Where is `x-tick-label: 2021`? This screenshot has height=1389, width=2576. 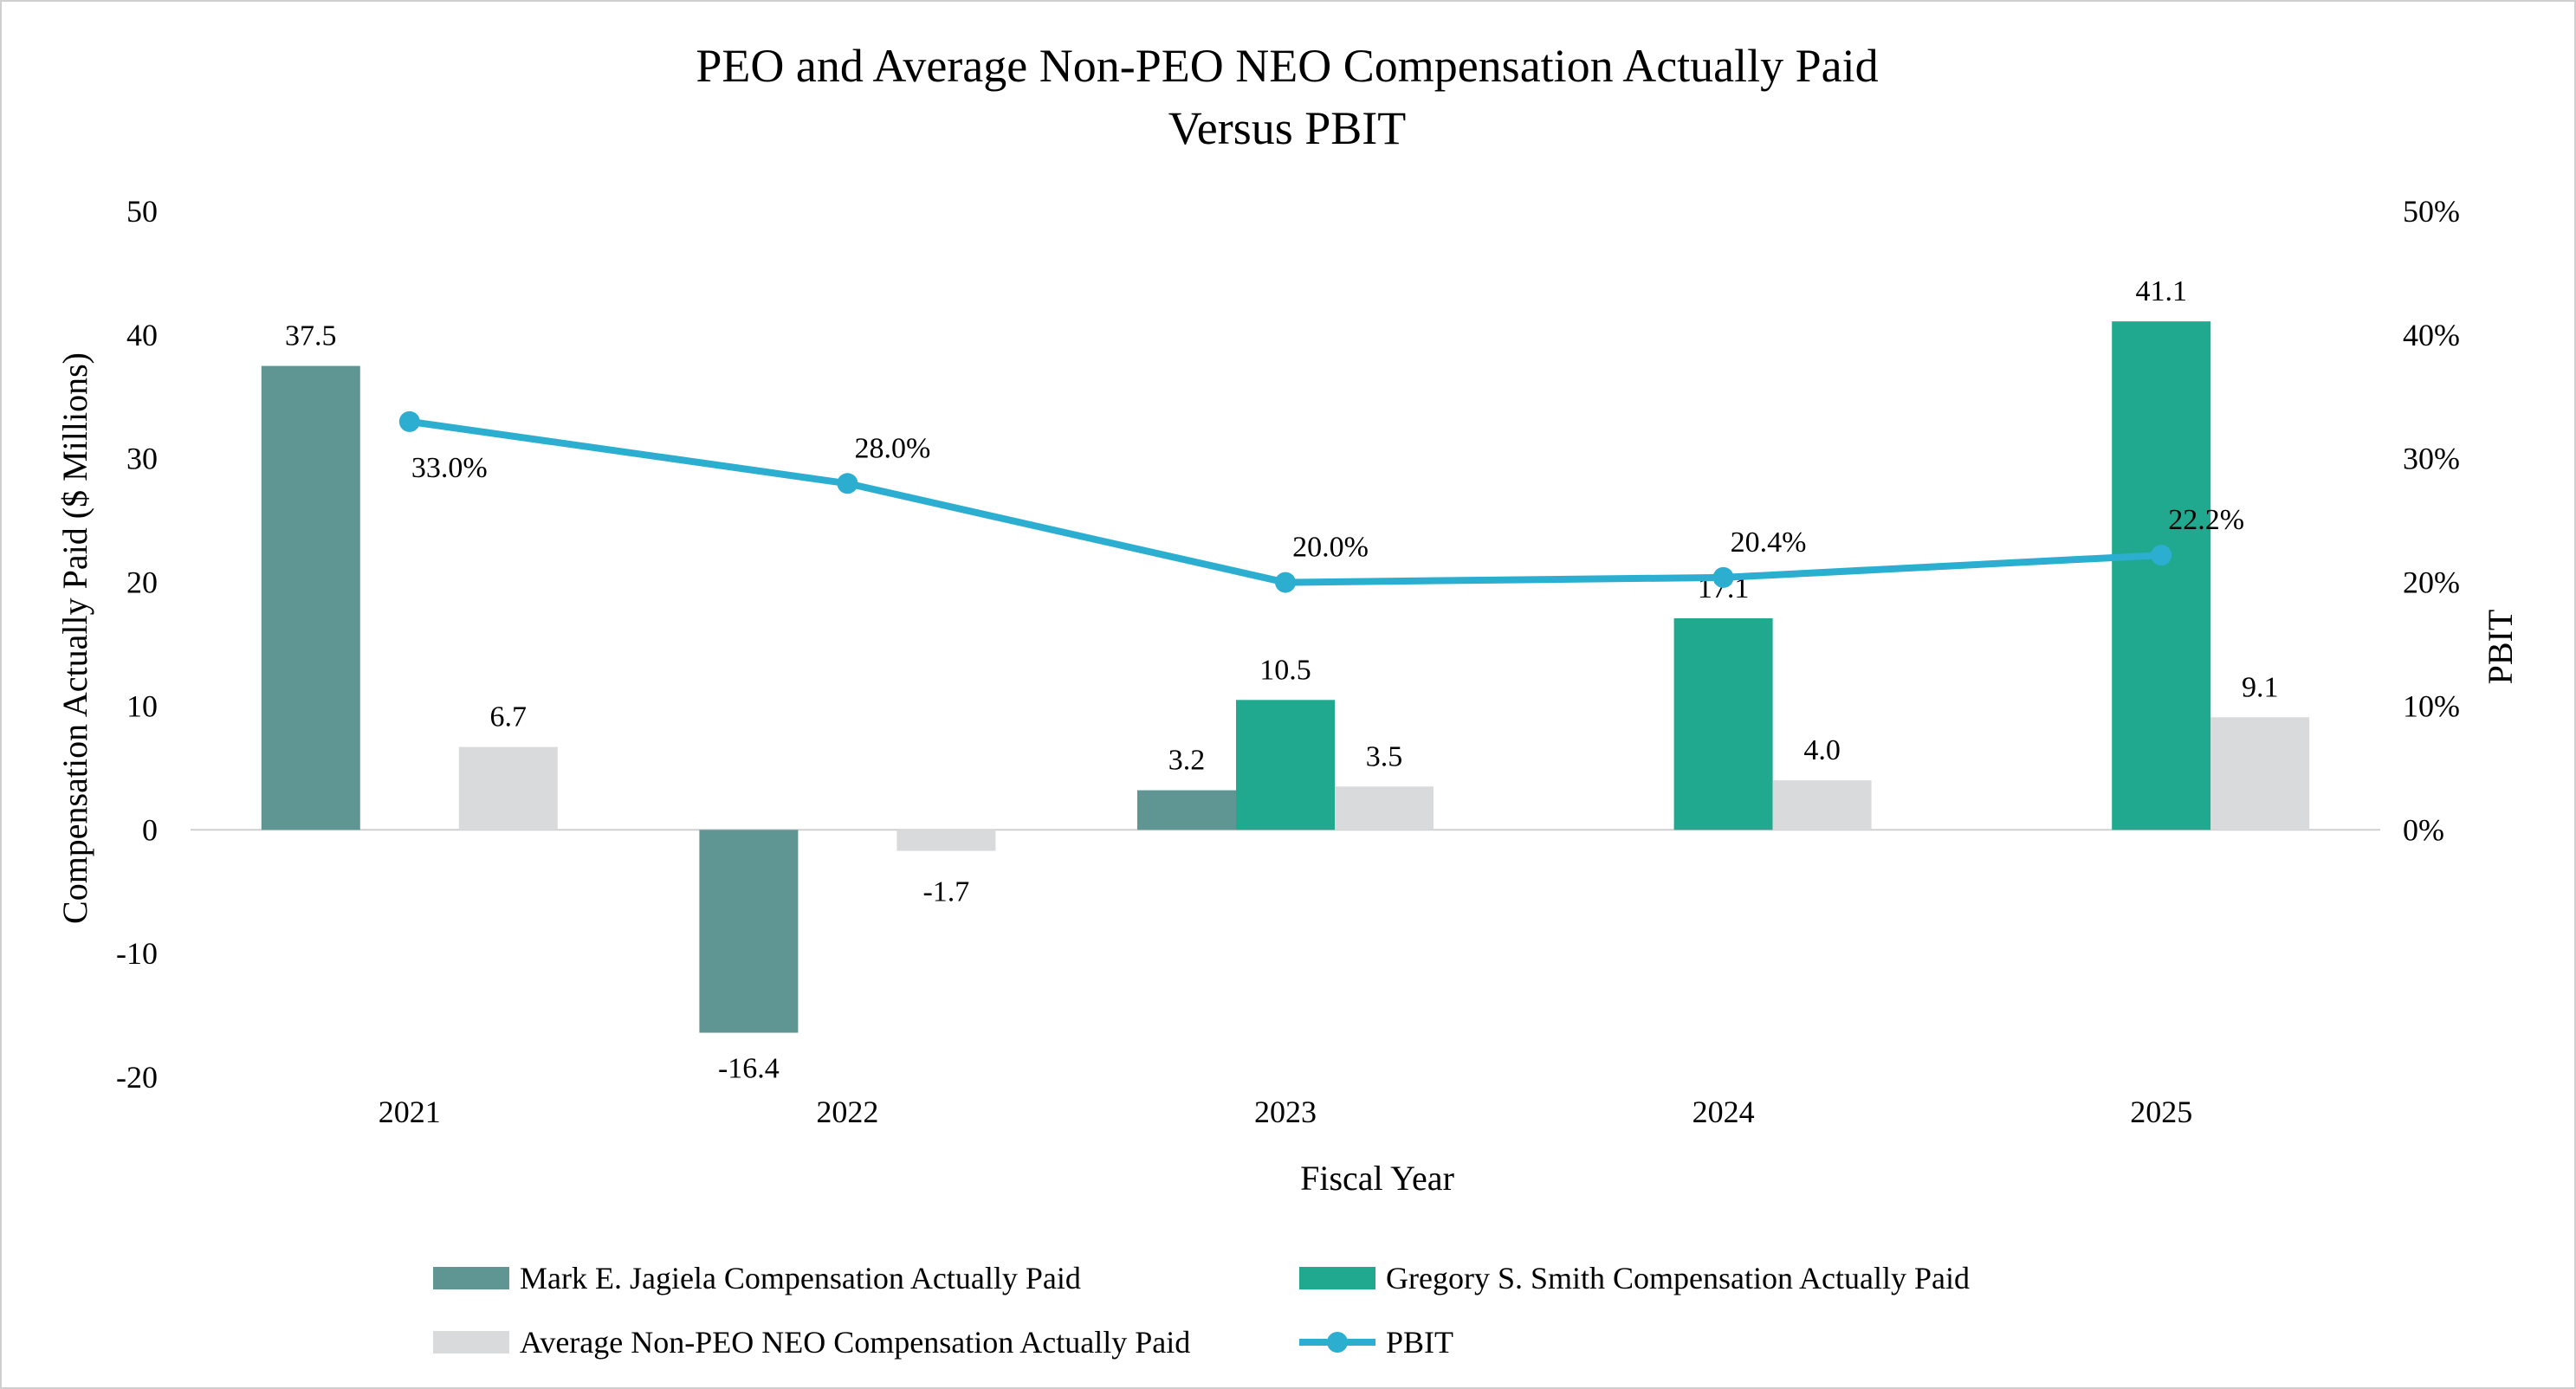 x-tick-label: 2021 is located at coordinates (410, 1112).